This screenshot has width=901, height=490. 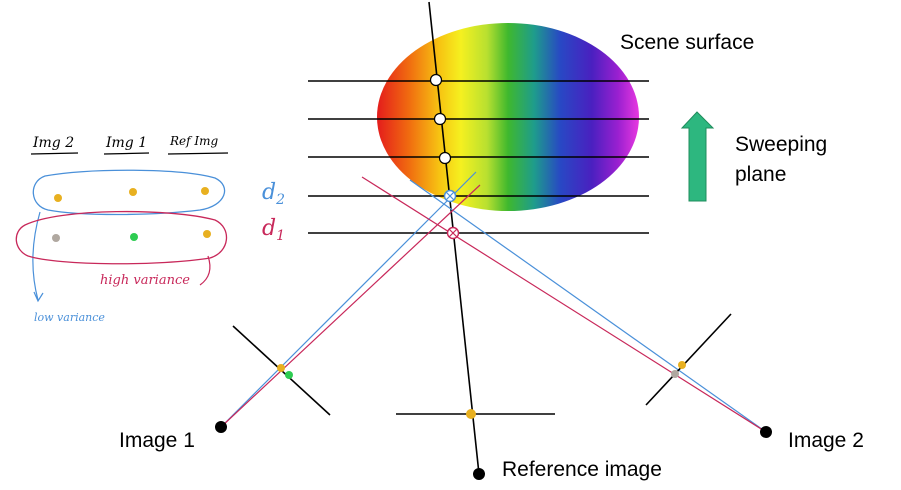 I want to click on sweeping-plane-label-1: Sweeping, so click(x=781, y=144).